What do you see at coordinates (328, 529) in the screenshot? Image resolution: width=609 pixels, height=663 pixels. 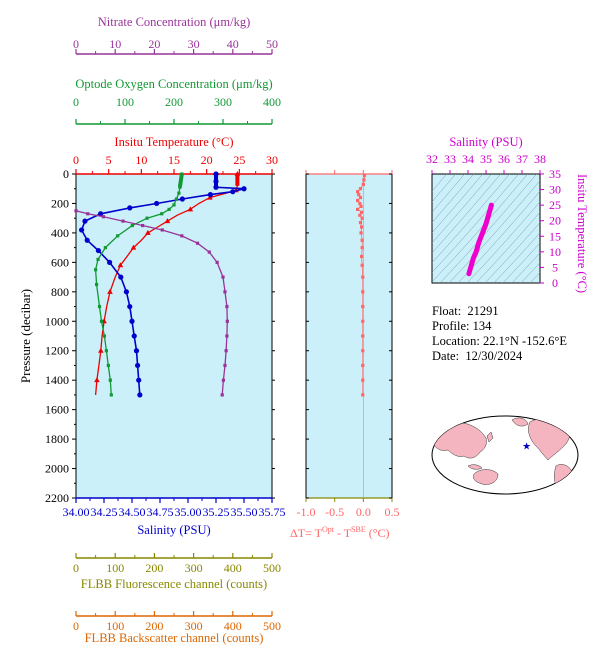 I see `delta-t-label-part: Opt` at bounding box center [328, 529].